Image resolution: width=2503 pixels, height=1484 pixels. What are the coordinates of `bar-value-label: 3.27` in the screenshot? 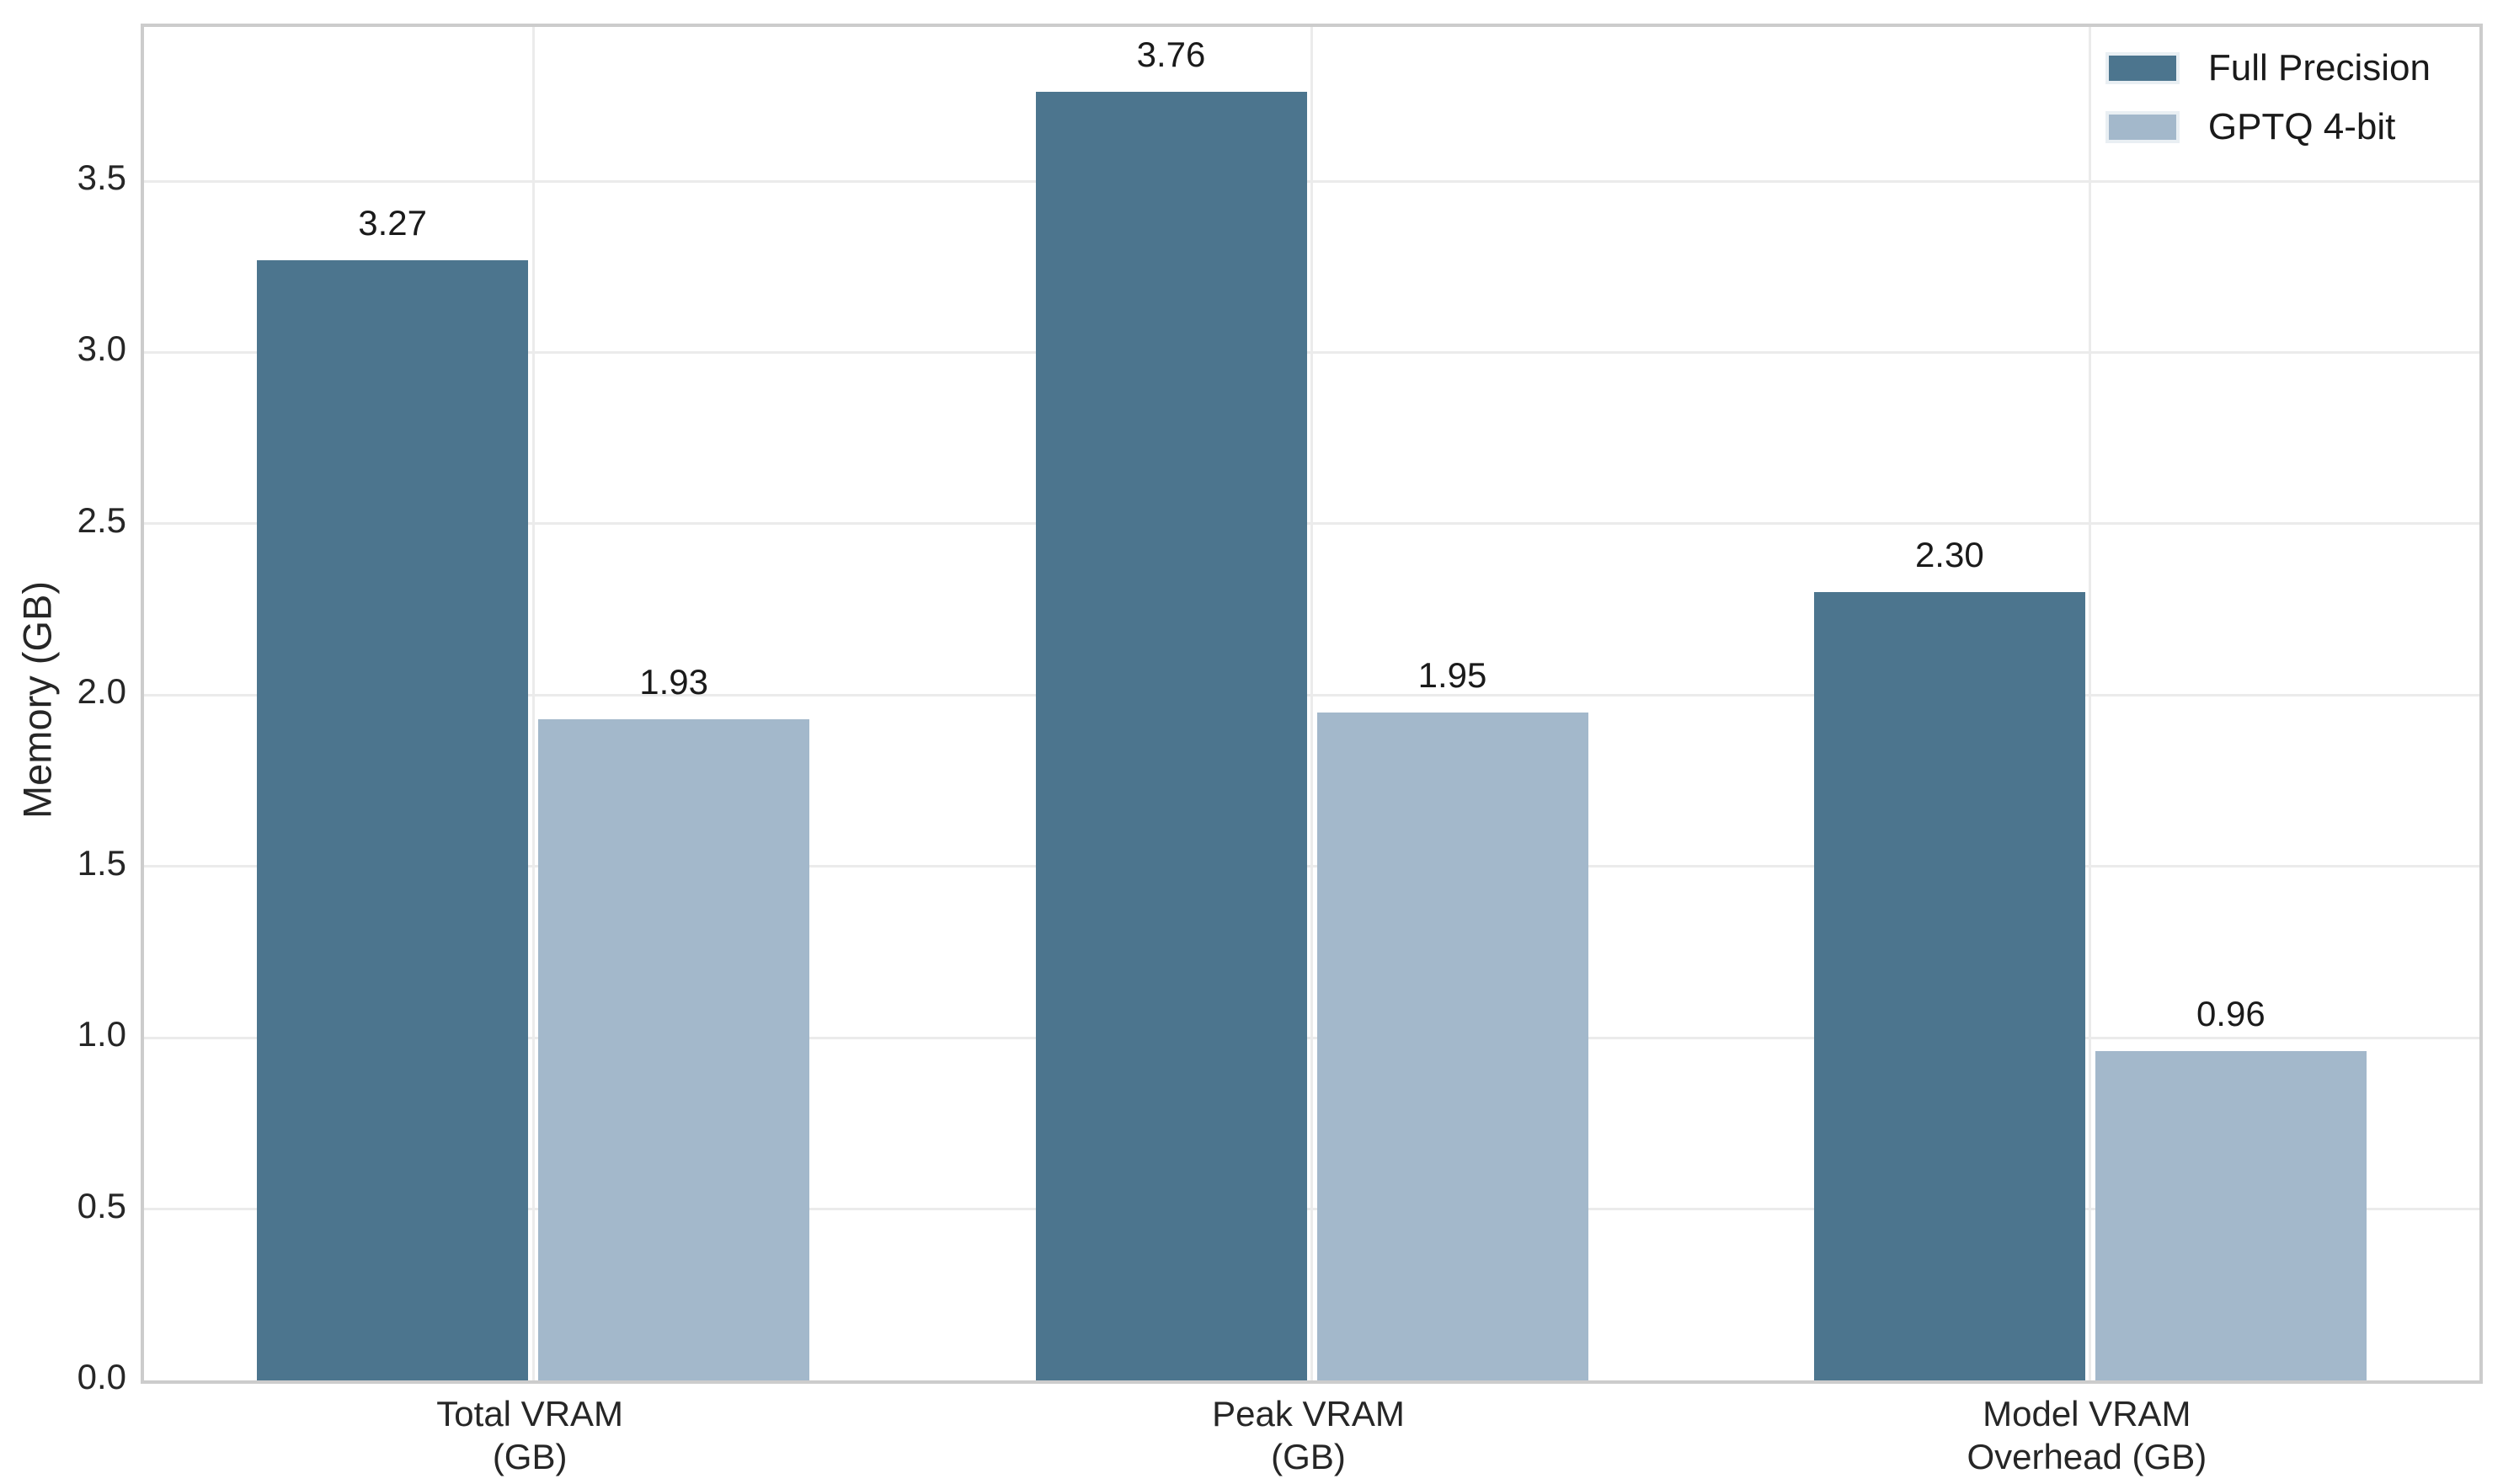 It's located at (393, 223).